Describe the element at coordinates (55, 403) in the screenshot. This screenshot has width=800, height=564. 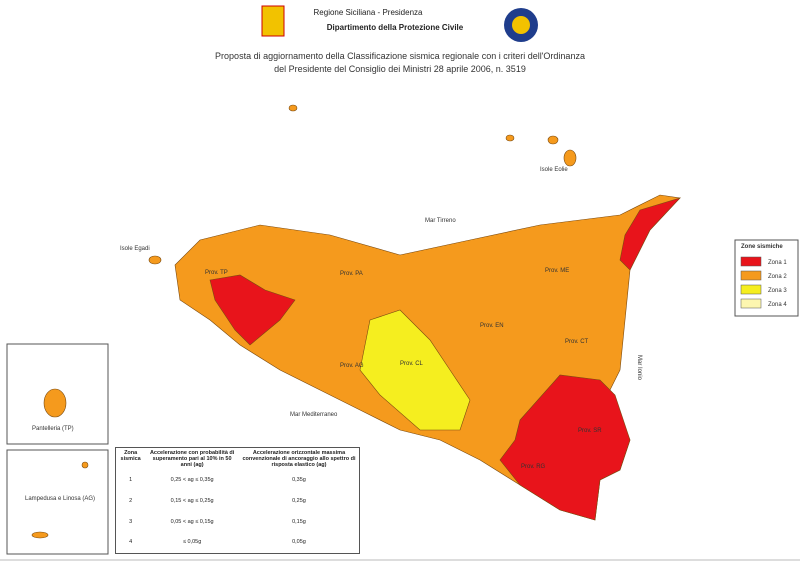
I see `pantelleria` at that location.